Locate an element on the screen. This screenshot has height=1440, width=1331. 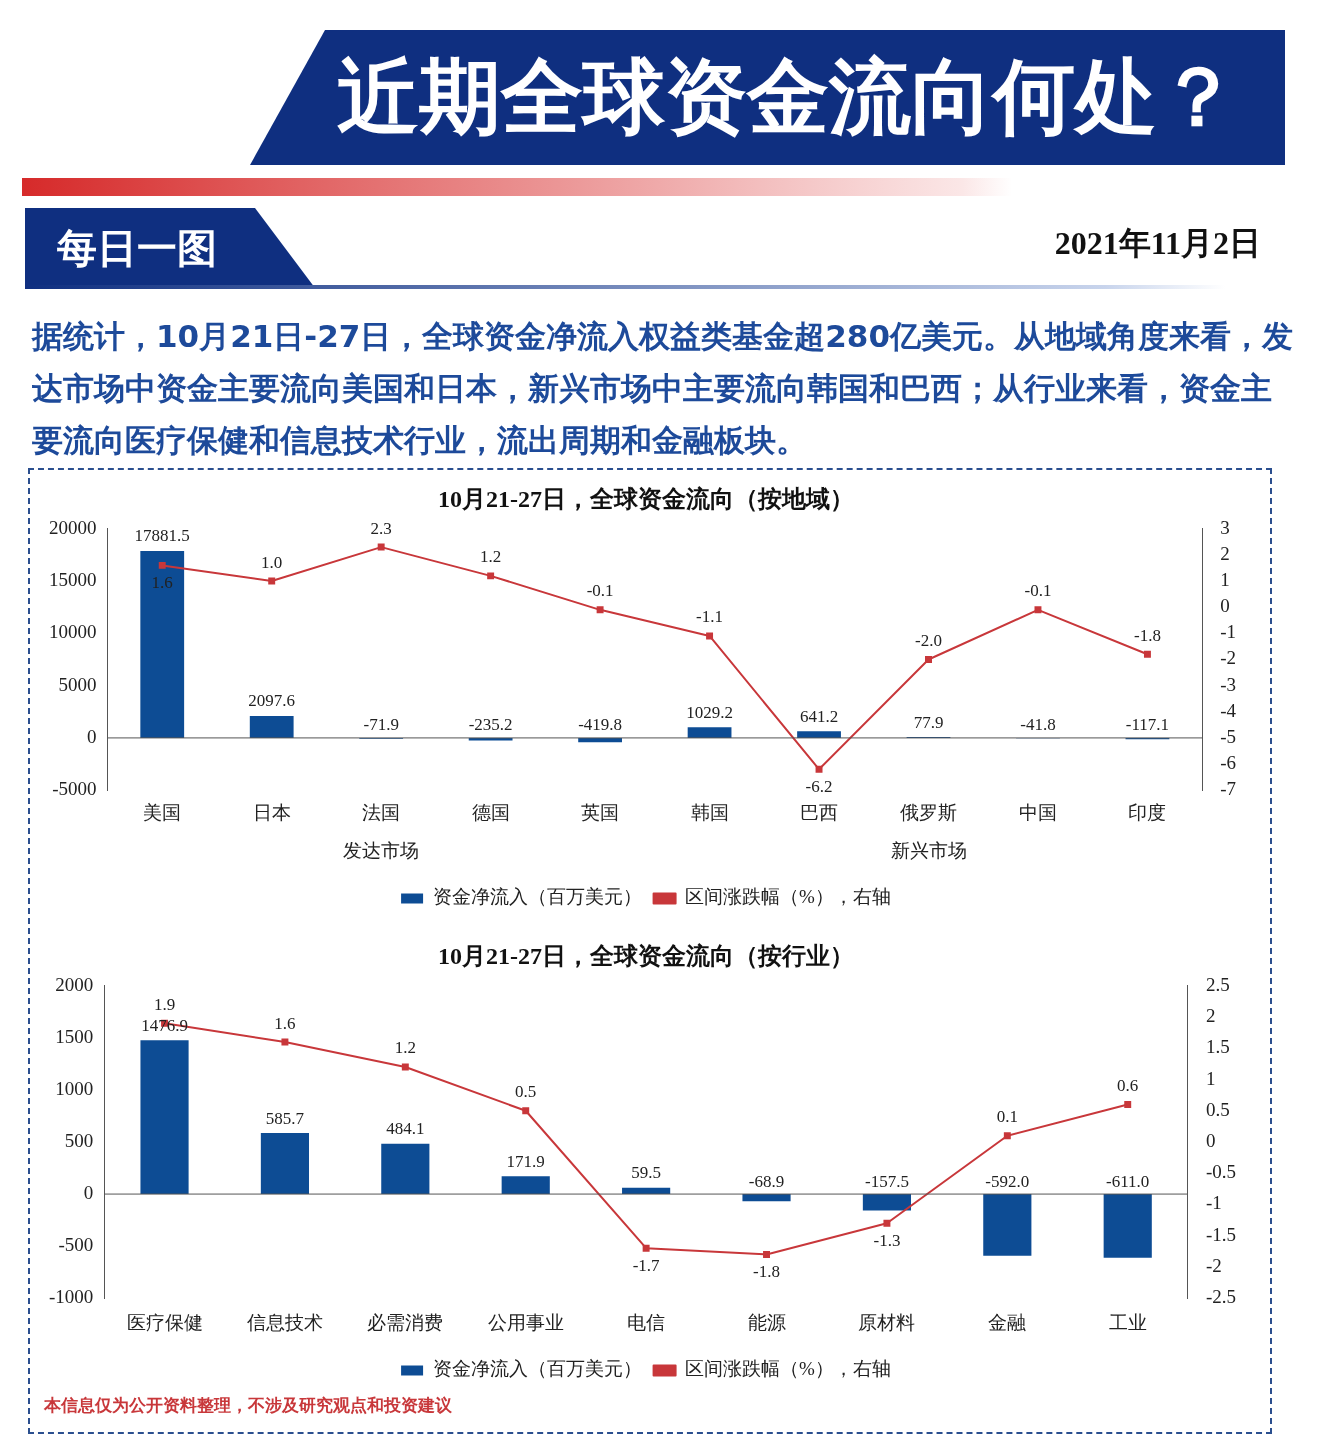
x-tick-label: 日本 is located at coordinates (271, 812).